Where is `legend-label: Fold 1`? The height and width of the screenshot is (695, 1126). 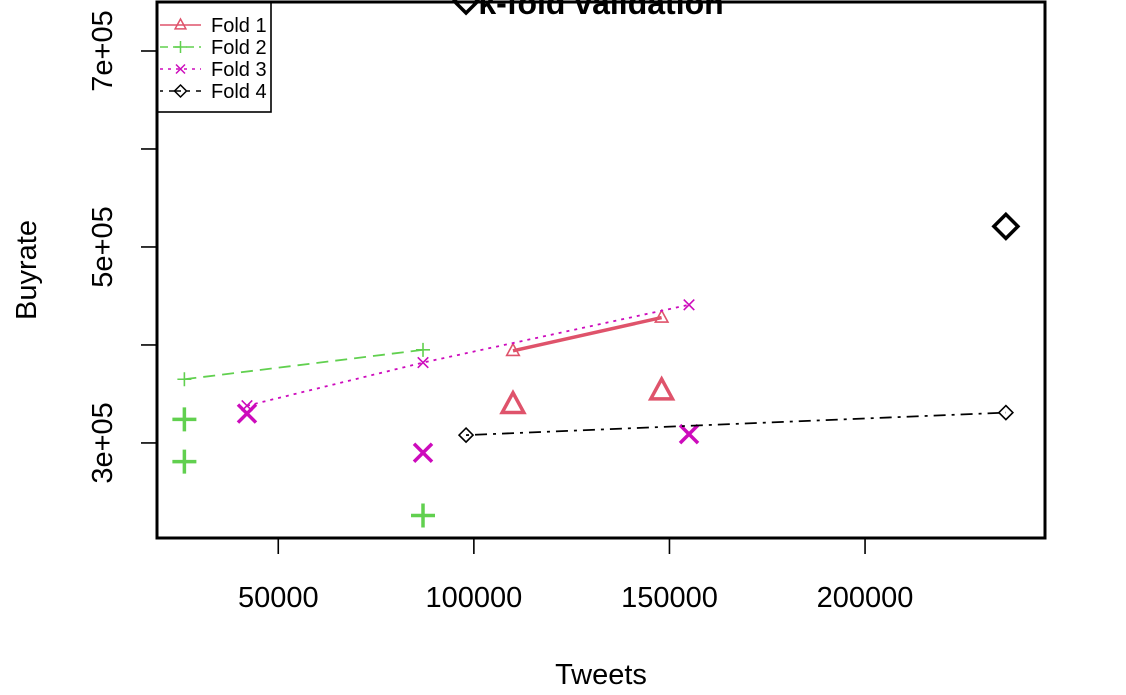
legend-label: Fold 1 is located at coordinates (239, 26).